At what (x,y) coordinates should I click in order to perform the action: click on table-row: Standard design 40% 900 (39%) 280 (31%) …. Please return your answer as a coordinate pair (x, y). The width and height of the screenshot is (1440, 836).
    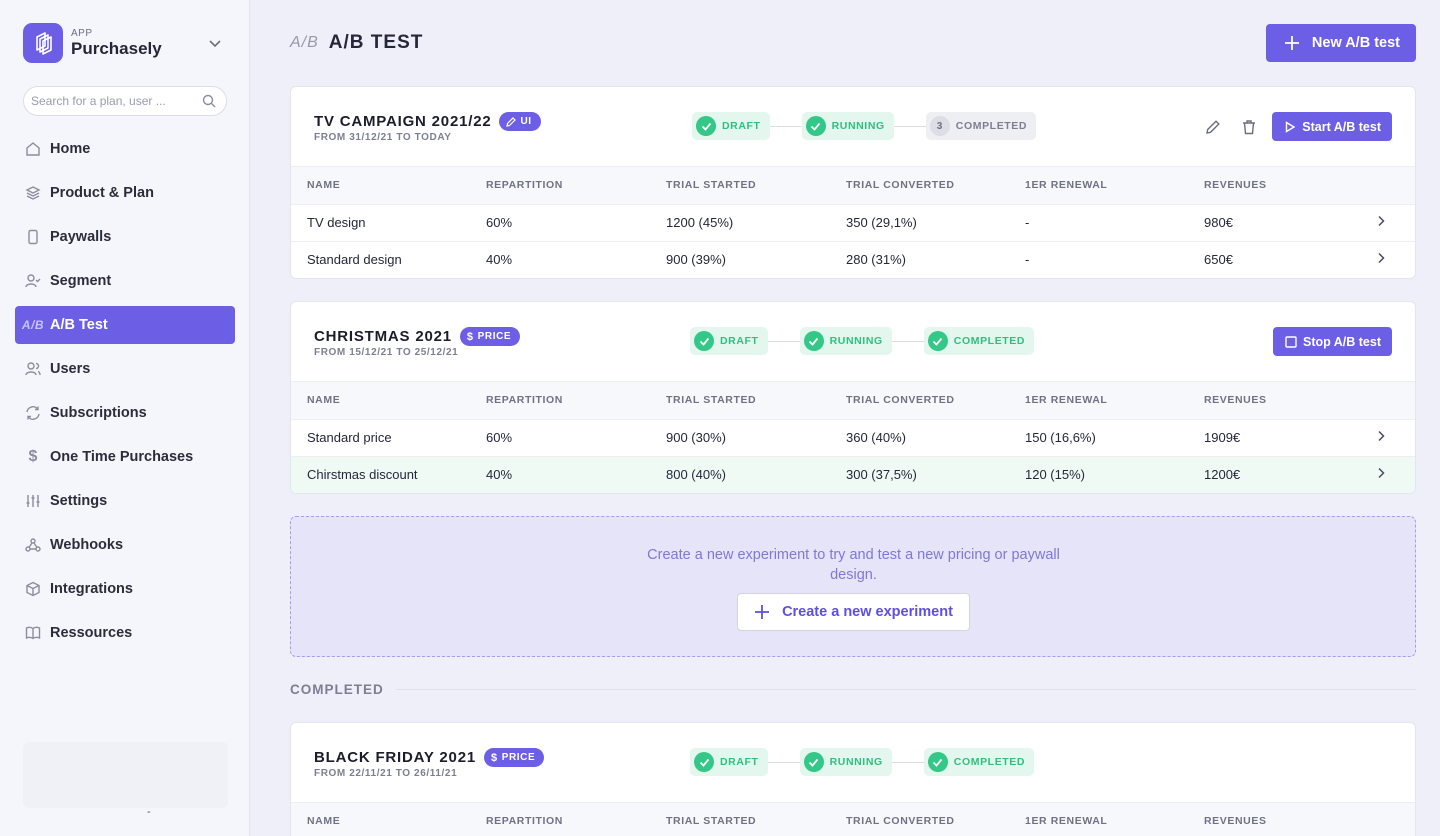
    Looking at the image, I should click on (853, 259).